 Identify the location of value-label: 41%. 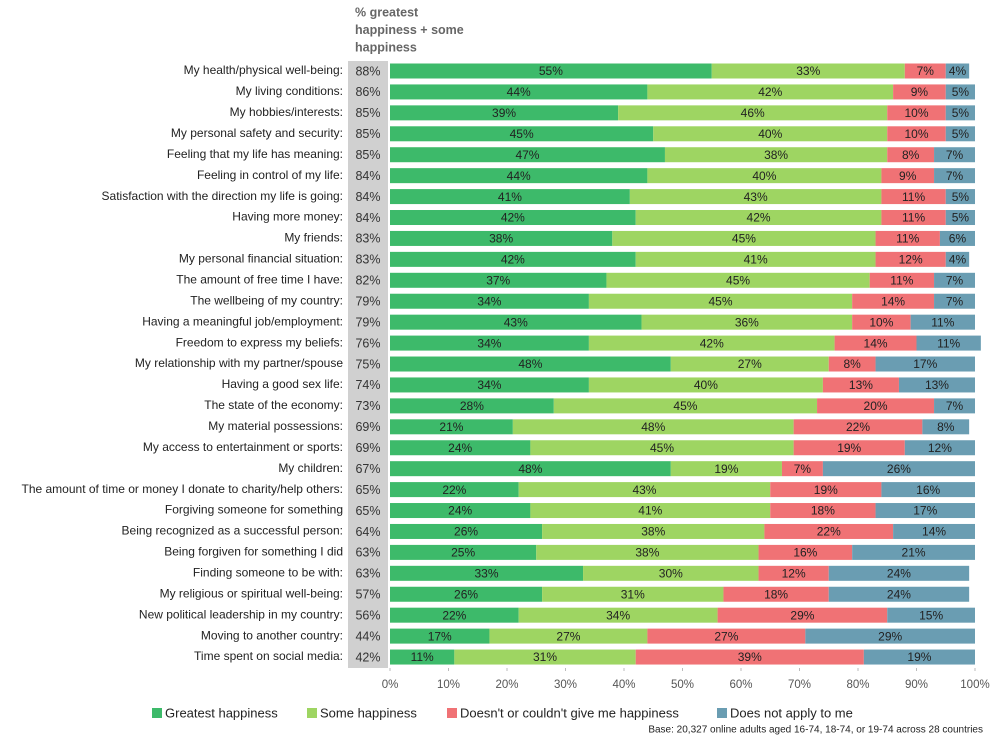
(510, 197).